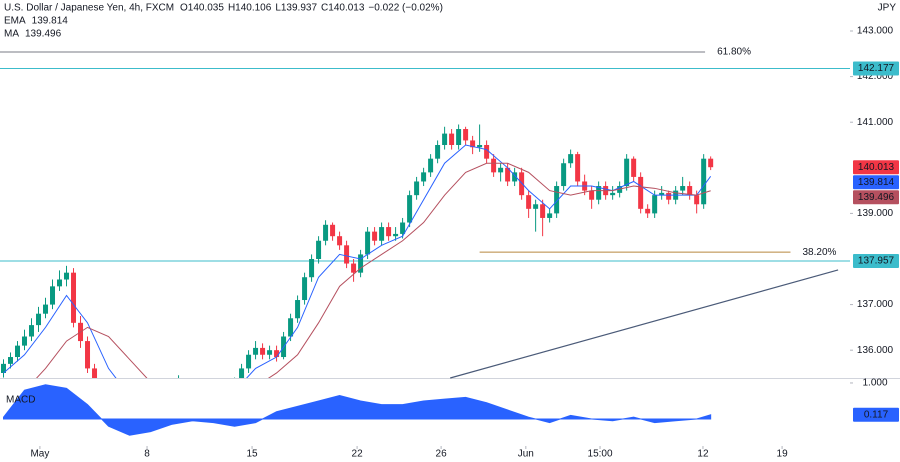 The width and height of the screenshot is (900, 462). Describe the element at coordinates (343, 8) in the screenshot. I see `ohlc-value: C140.013` at that location.